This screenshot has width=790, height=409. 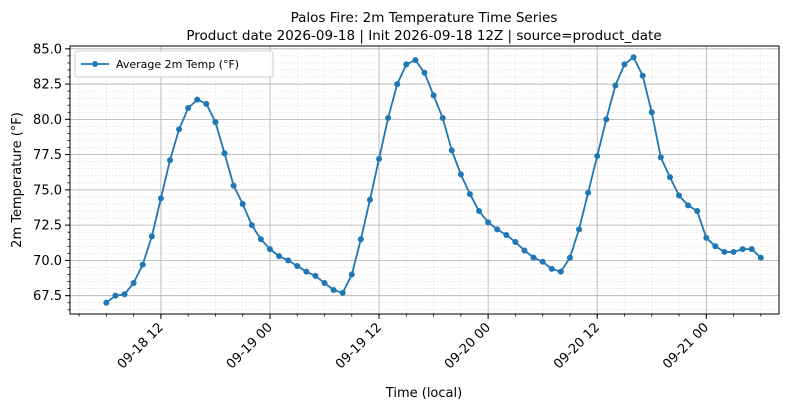 I want to click on y-tick-label: 77.5, so click(x=47, y=155).